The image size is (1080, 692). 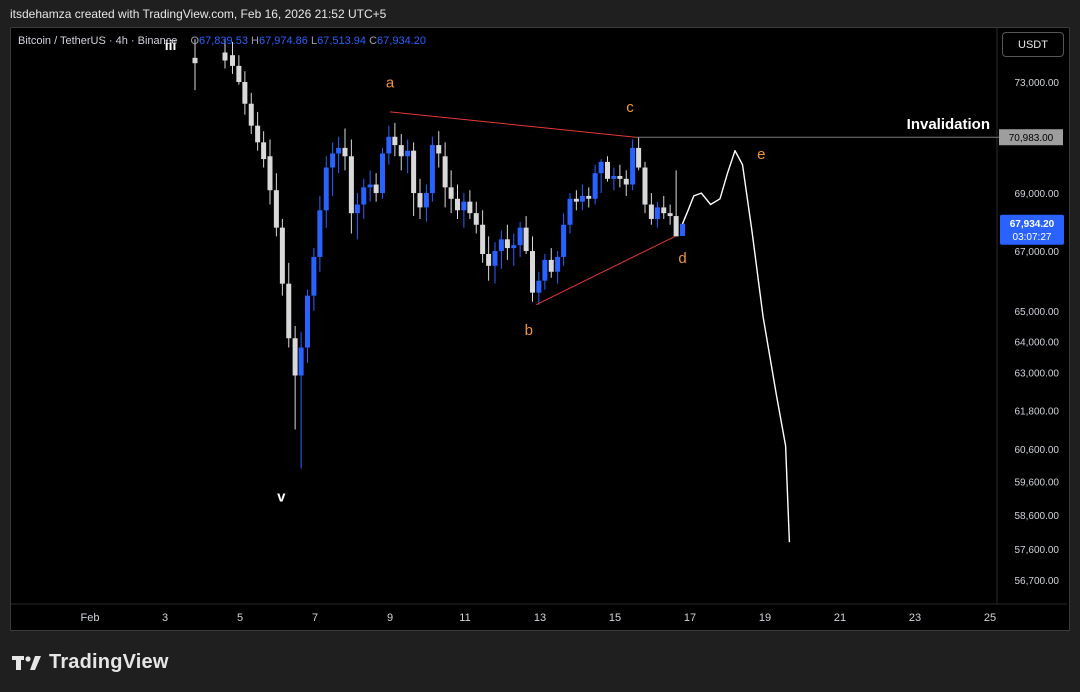 I want to click on x-tick-label: 9, so click(x=390, y=618).